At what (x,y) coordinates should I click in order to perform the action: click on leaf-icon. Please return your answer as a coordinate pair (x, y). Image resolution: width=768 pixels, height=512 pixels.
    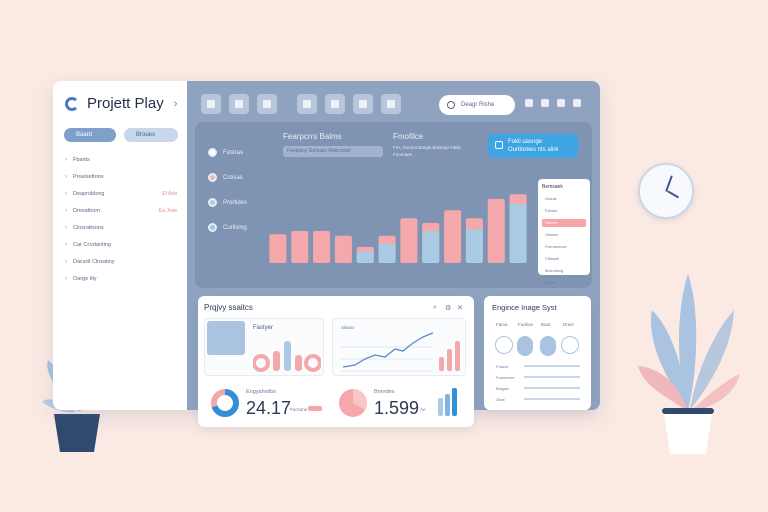
    Looking at the image, I should click on (307, 104).